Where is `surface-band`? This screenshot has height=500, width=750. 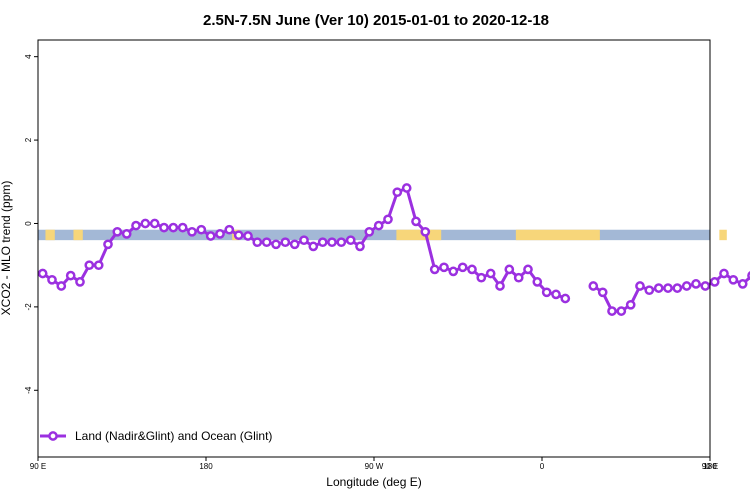
surface-band is located at coordinates (382, 235).